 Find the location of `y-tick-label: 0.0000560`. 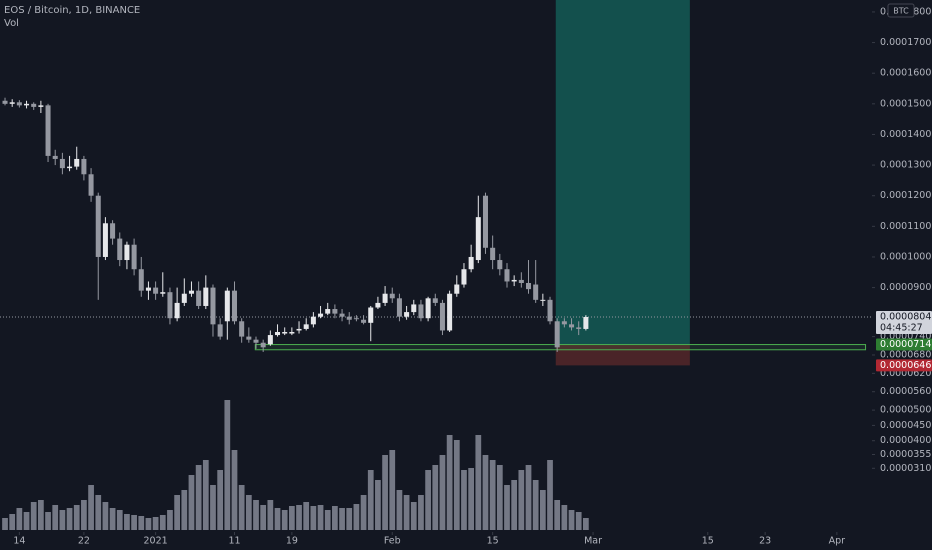

y-tick-label: 0.0000560 is located at coordinates (905, 391).